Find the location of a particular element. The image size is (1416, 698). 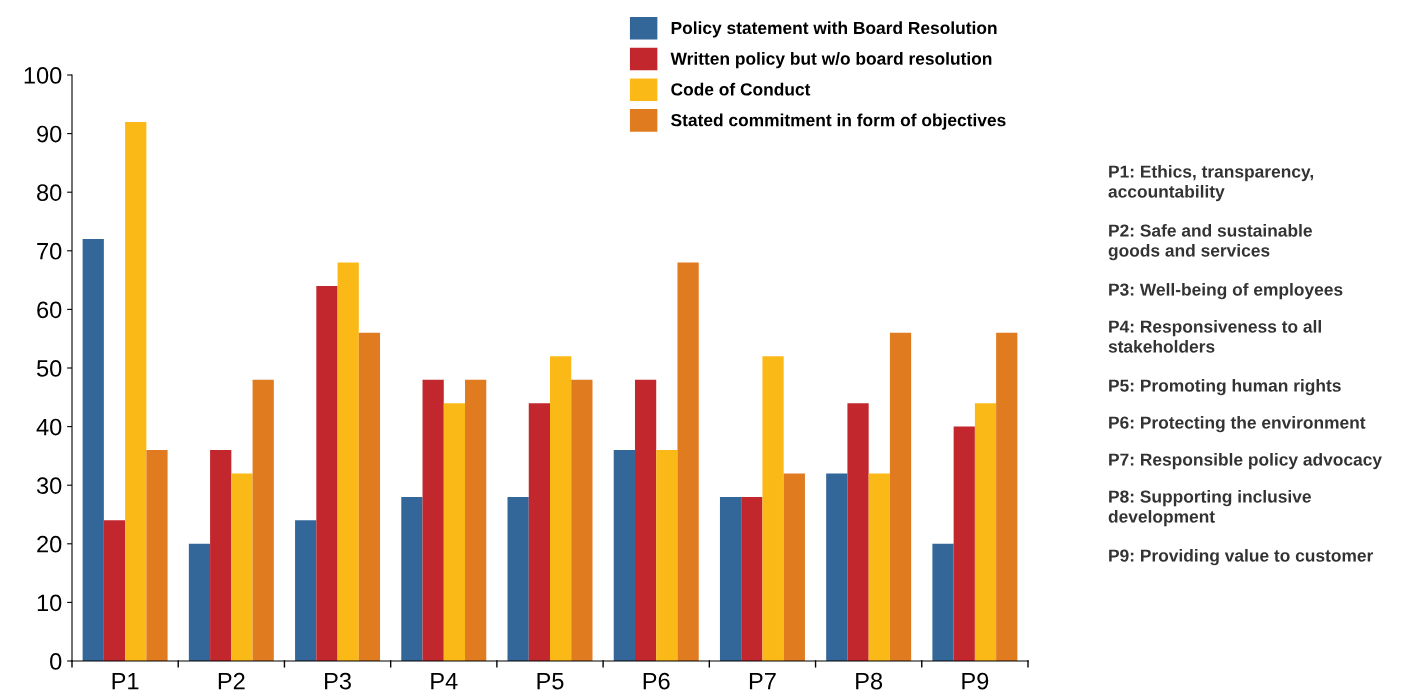

y-tick-label: 80 is located at coordinates (49, 192).